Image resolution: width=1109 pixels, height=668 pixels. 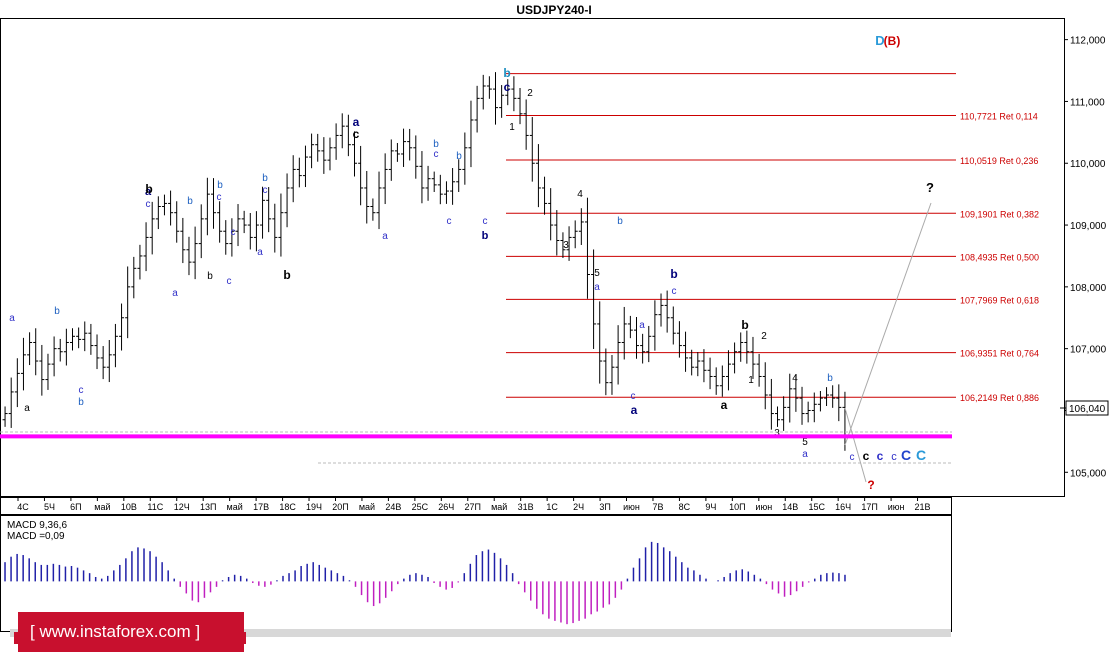 What do you see at coordinates (476, 506) in the screenshot?
I see `time-axis` at bounding box center [476, 506].